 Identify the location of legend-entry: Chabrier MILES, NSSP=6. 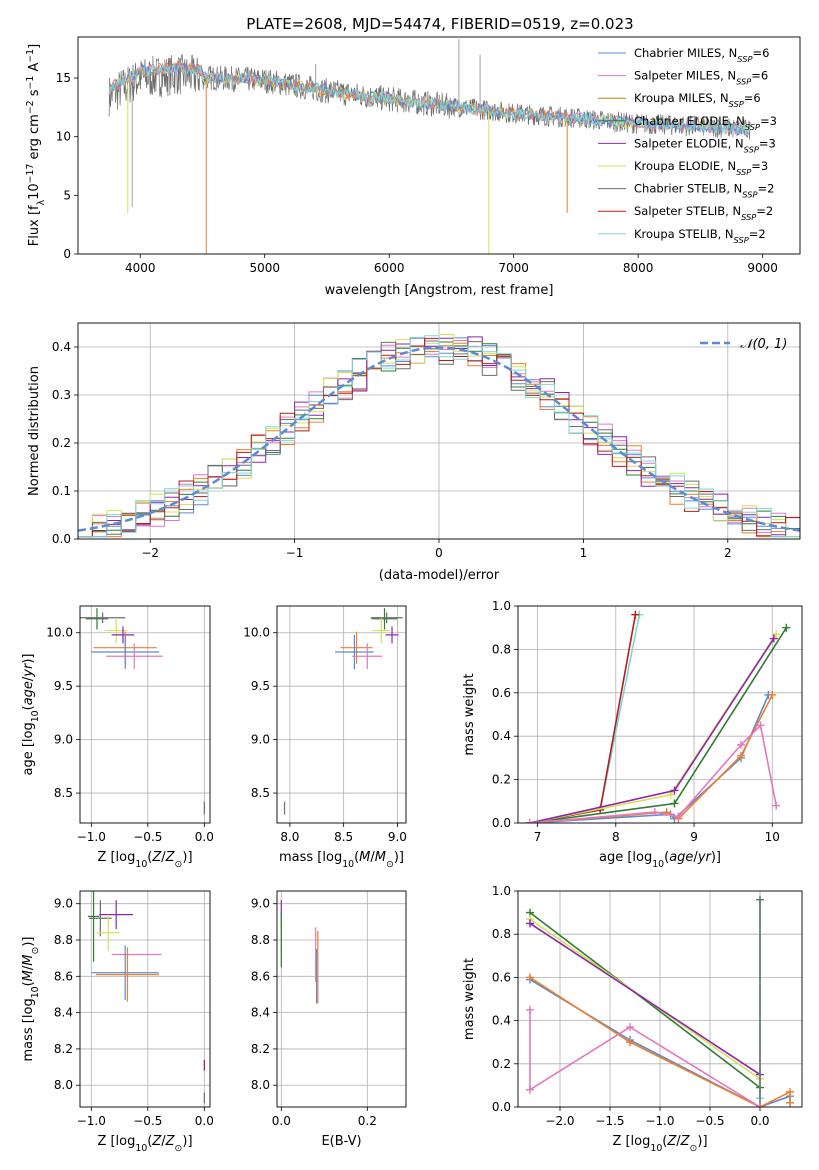
(701, 55).